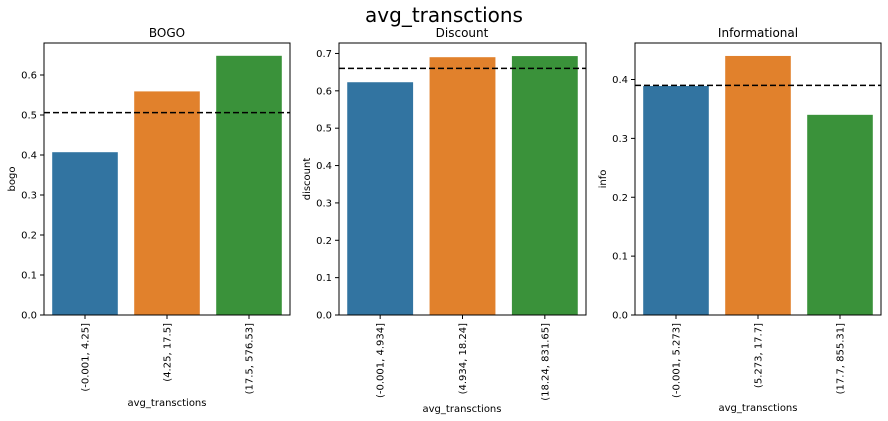 The height and width of the screenshot is (421, 888). What do you see at coordinates (324, 316) in the screenshot?
I see `discount-ytick-label: 0.0` at bounding box center [324, 316].